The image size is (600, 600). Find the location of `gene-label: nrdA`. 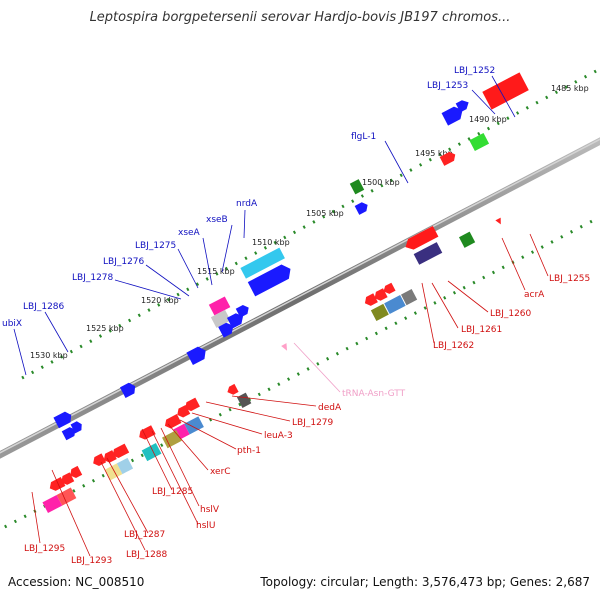

gene-label: nrdA is located at coordinates (247, 204).